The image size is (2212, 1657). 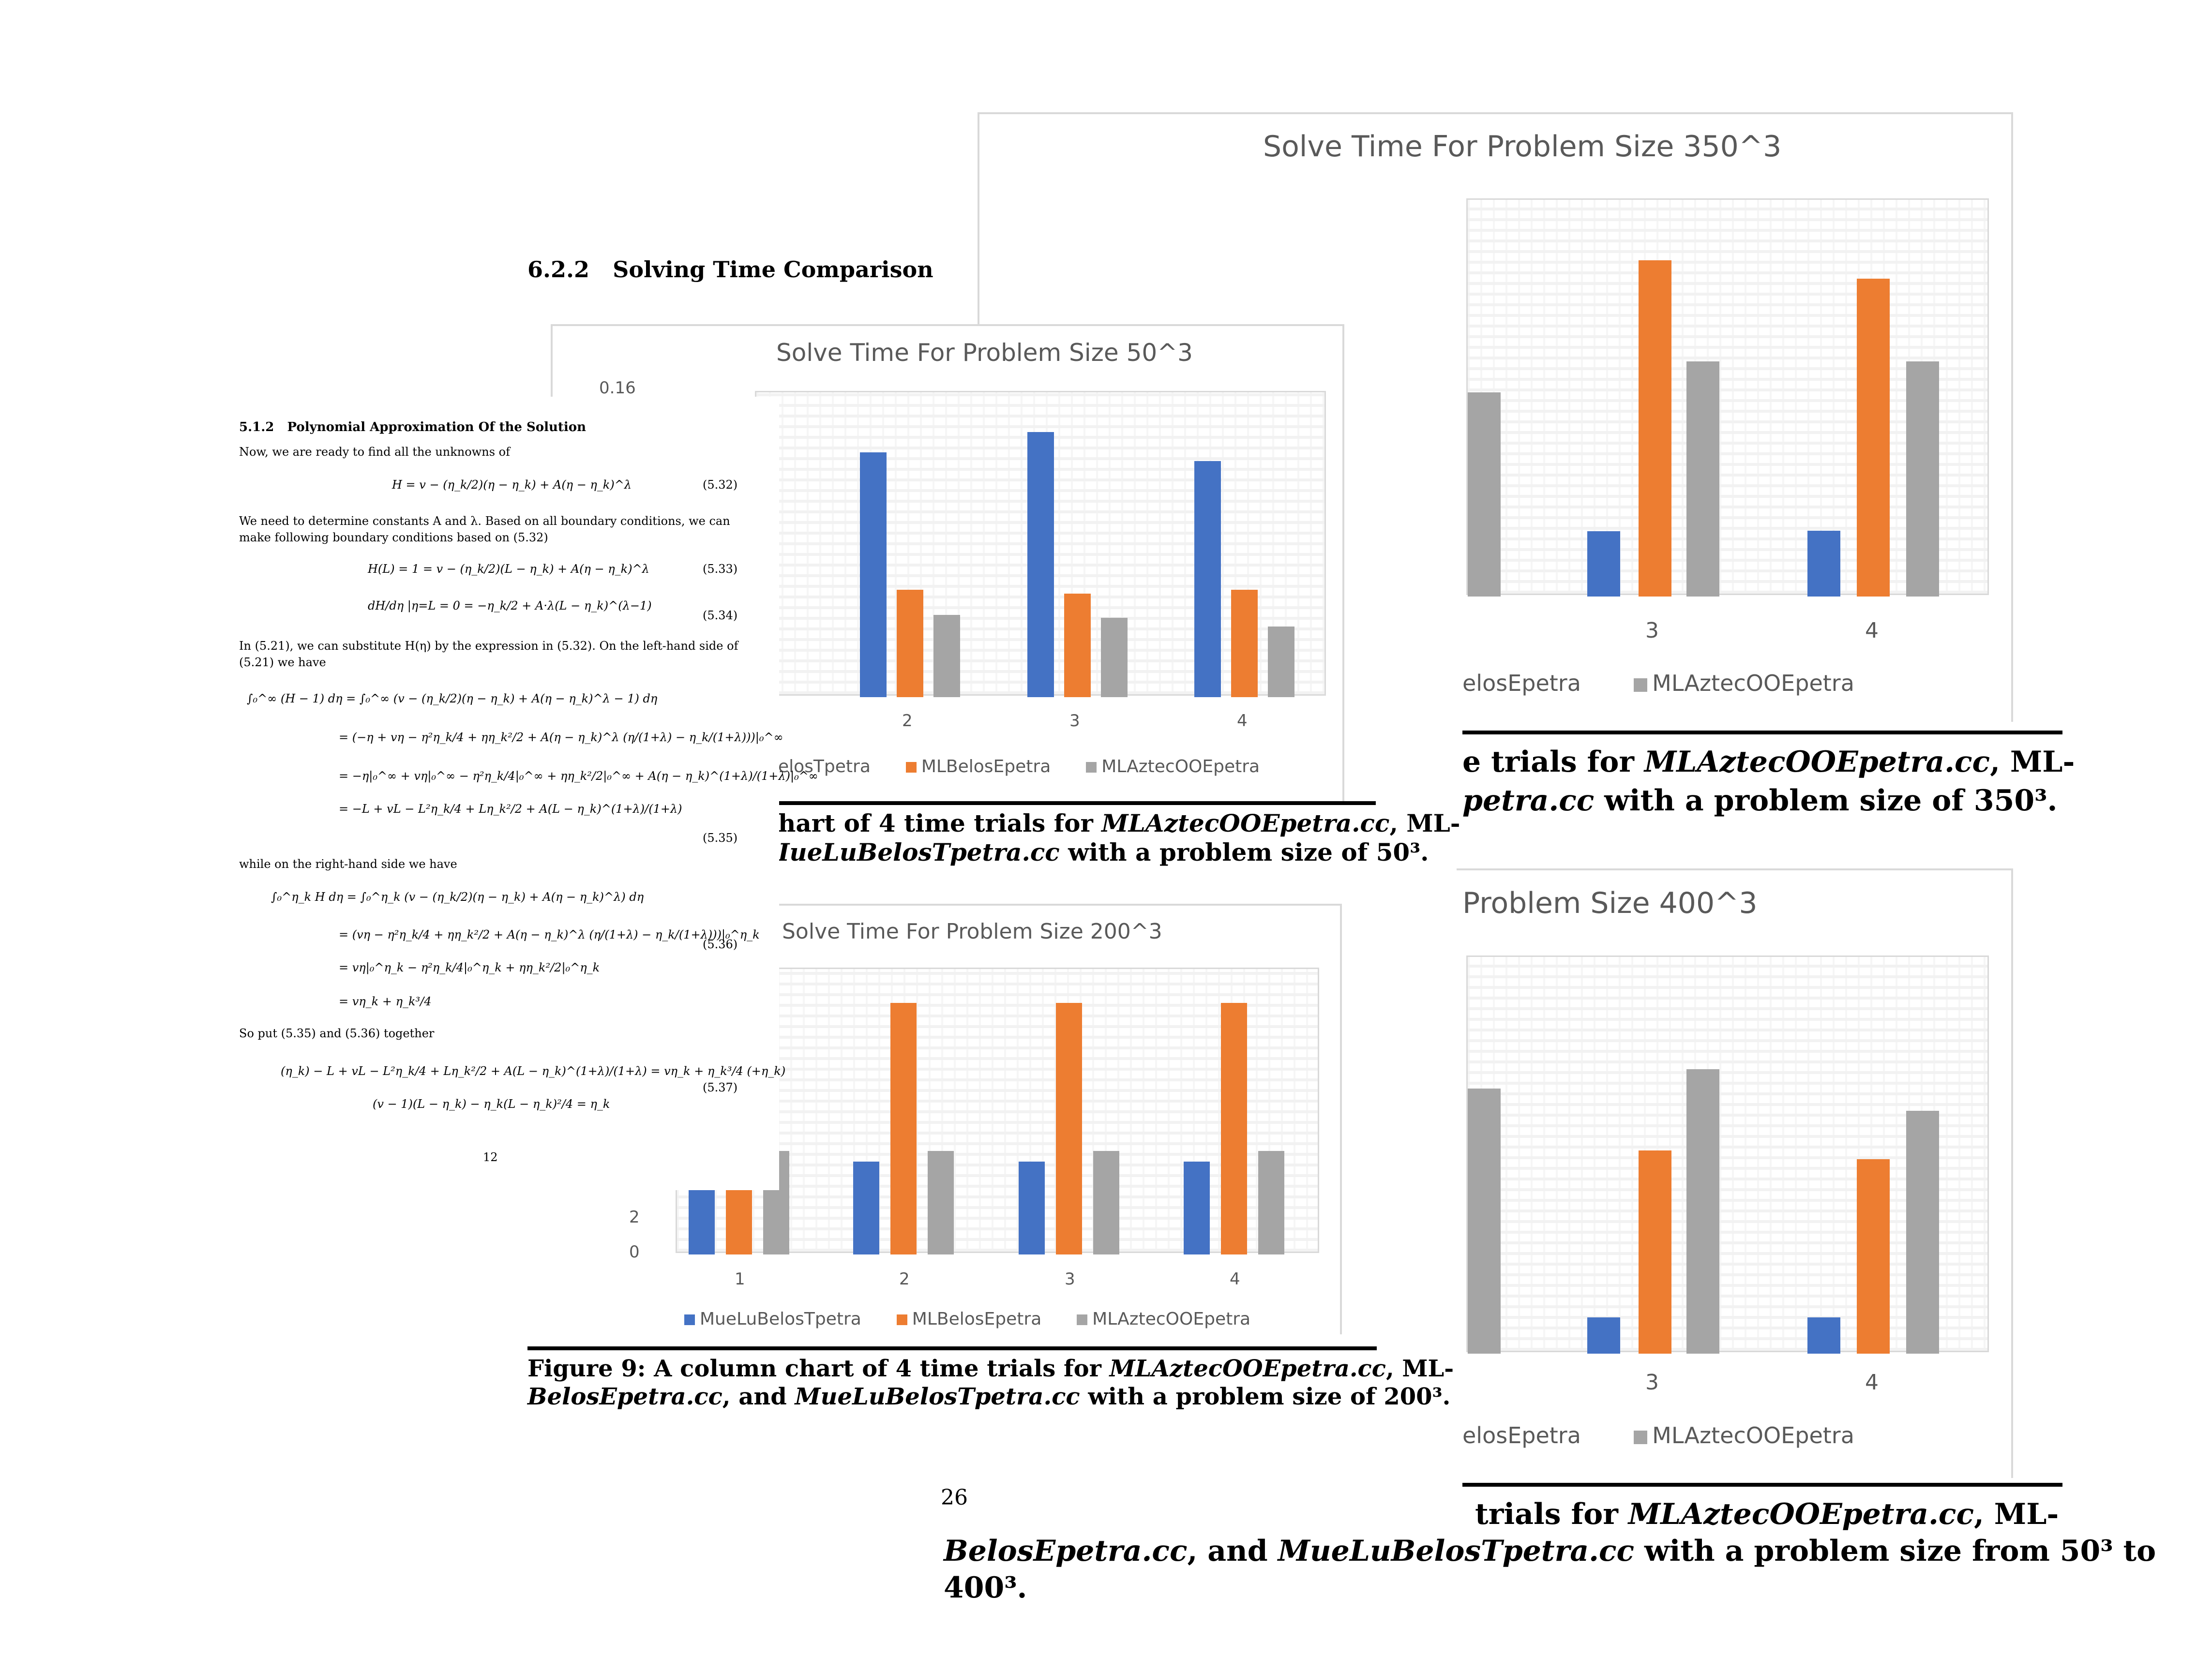 I want to click on bar-200-cat3-muelubelostpetra, so click(x=1032, y=1208).